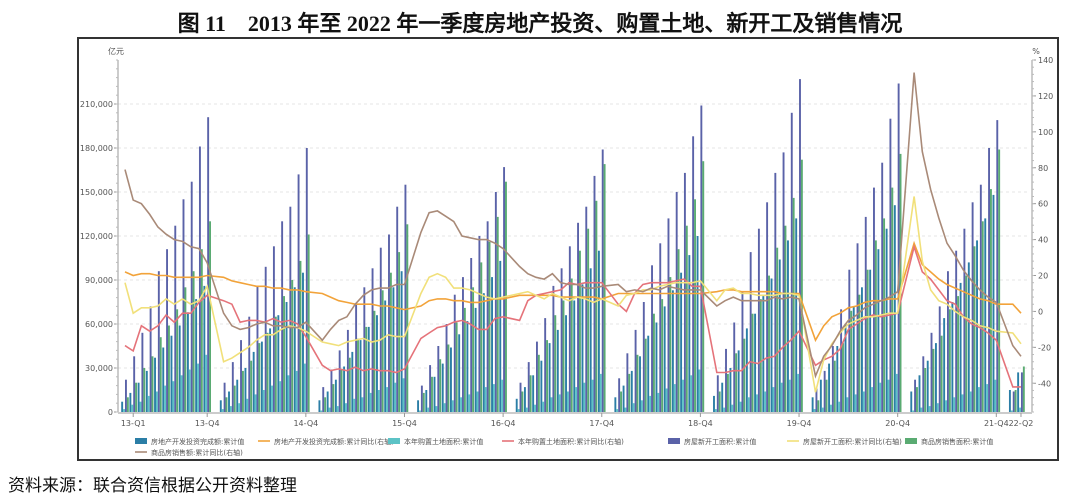  What do you see at coordinates (189, 441) in the screenshot?
I see `legend-item-inv: 房地产开发投资完成额:累计值` at bounding box center [189, 441].